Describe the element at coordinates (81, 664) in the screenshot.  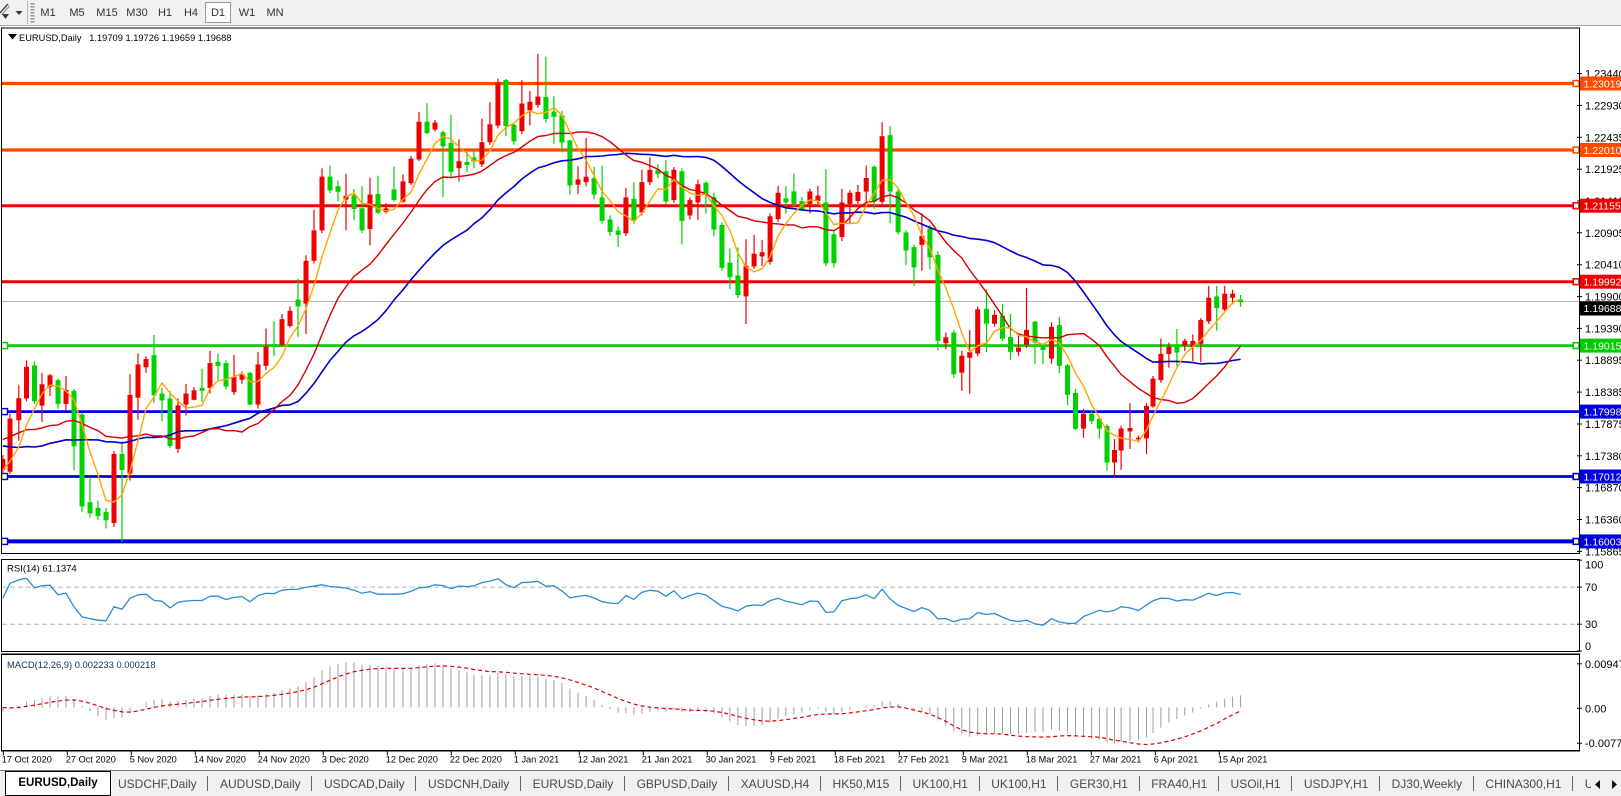
I see `svg-text:MACD(12,26,9) 0.002233 0.00021: MACD(12,26,9) 0.002233 0.000218` at that location.